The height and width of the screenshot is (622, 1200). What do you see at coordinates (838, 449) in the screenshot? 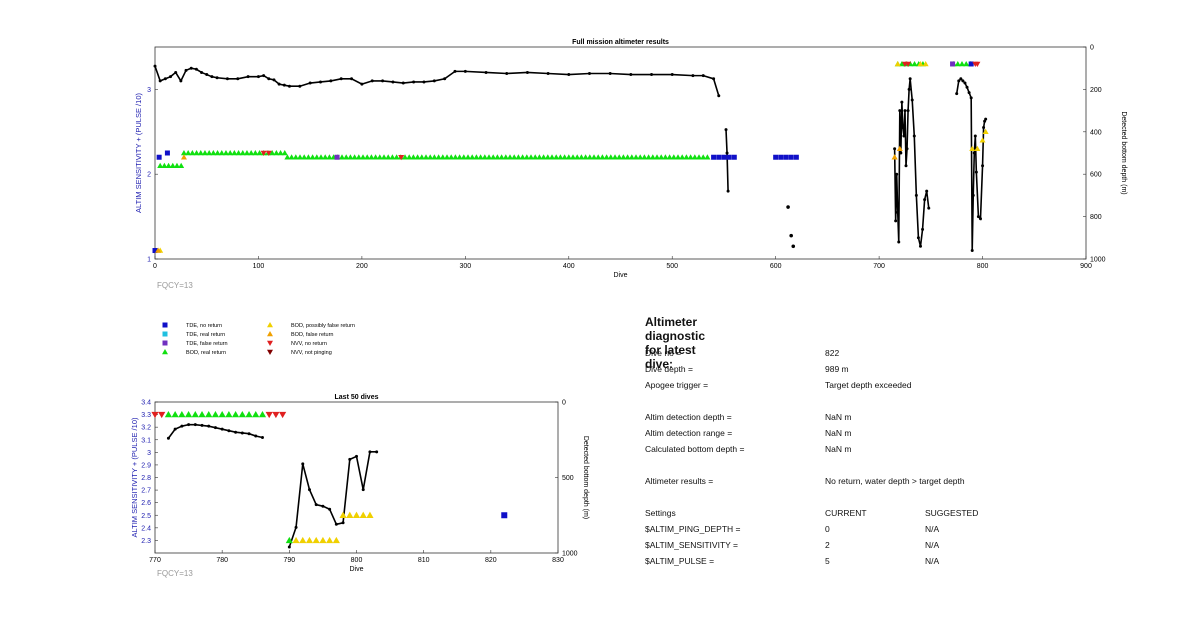
I see `diag-value-bottom-depth: NaN m` at bounding box center [838, 449].